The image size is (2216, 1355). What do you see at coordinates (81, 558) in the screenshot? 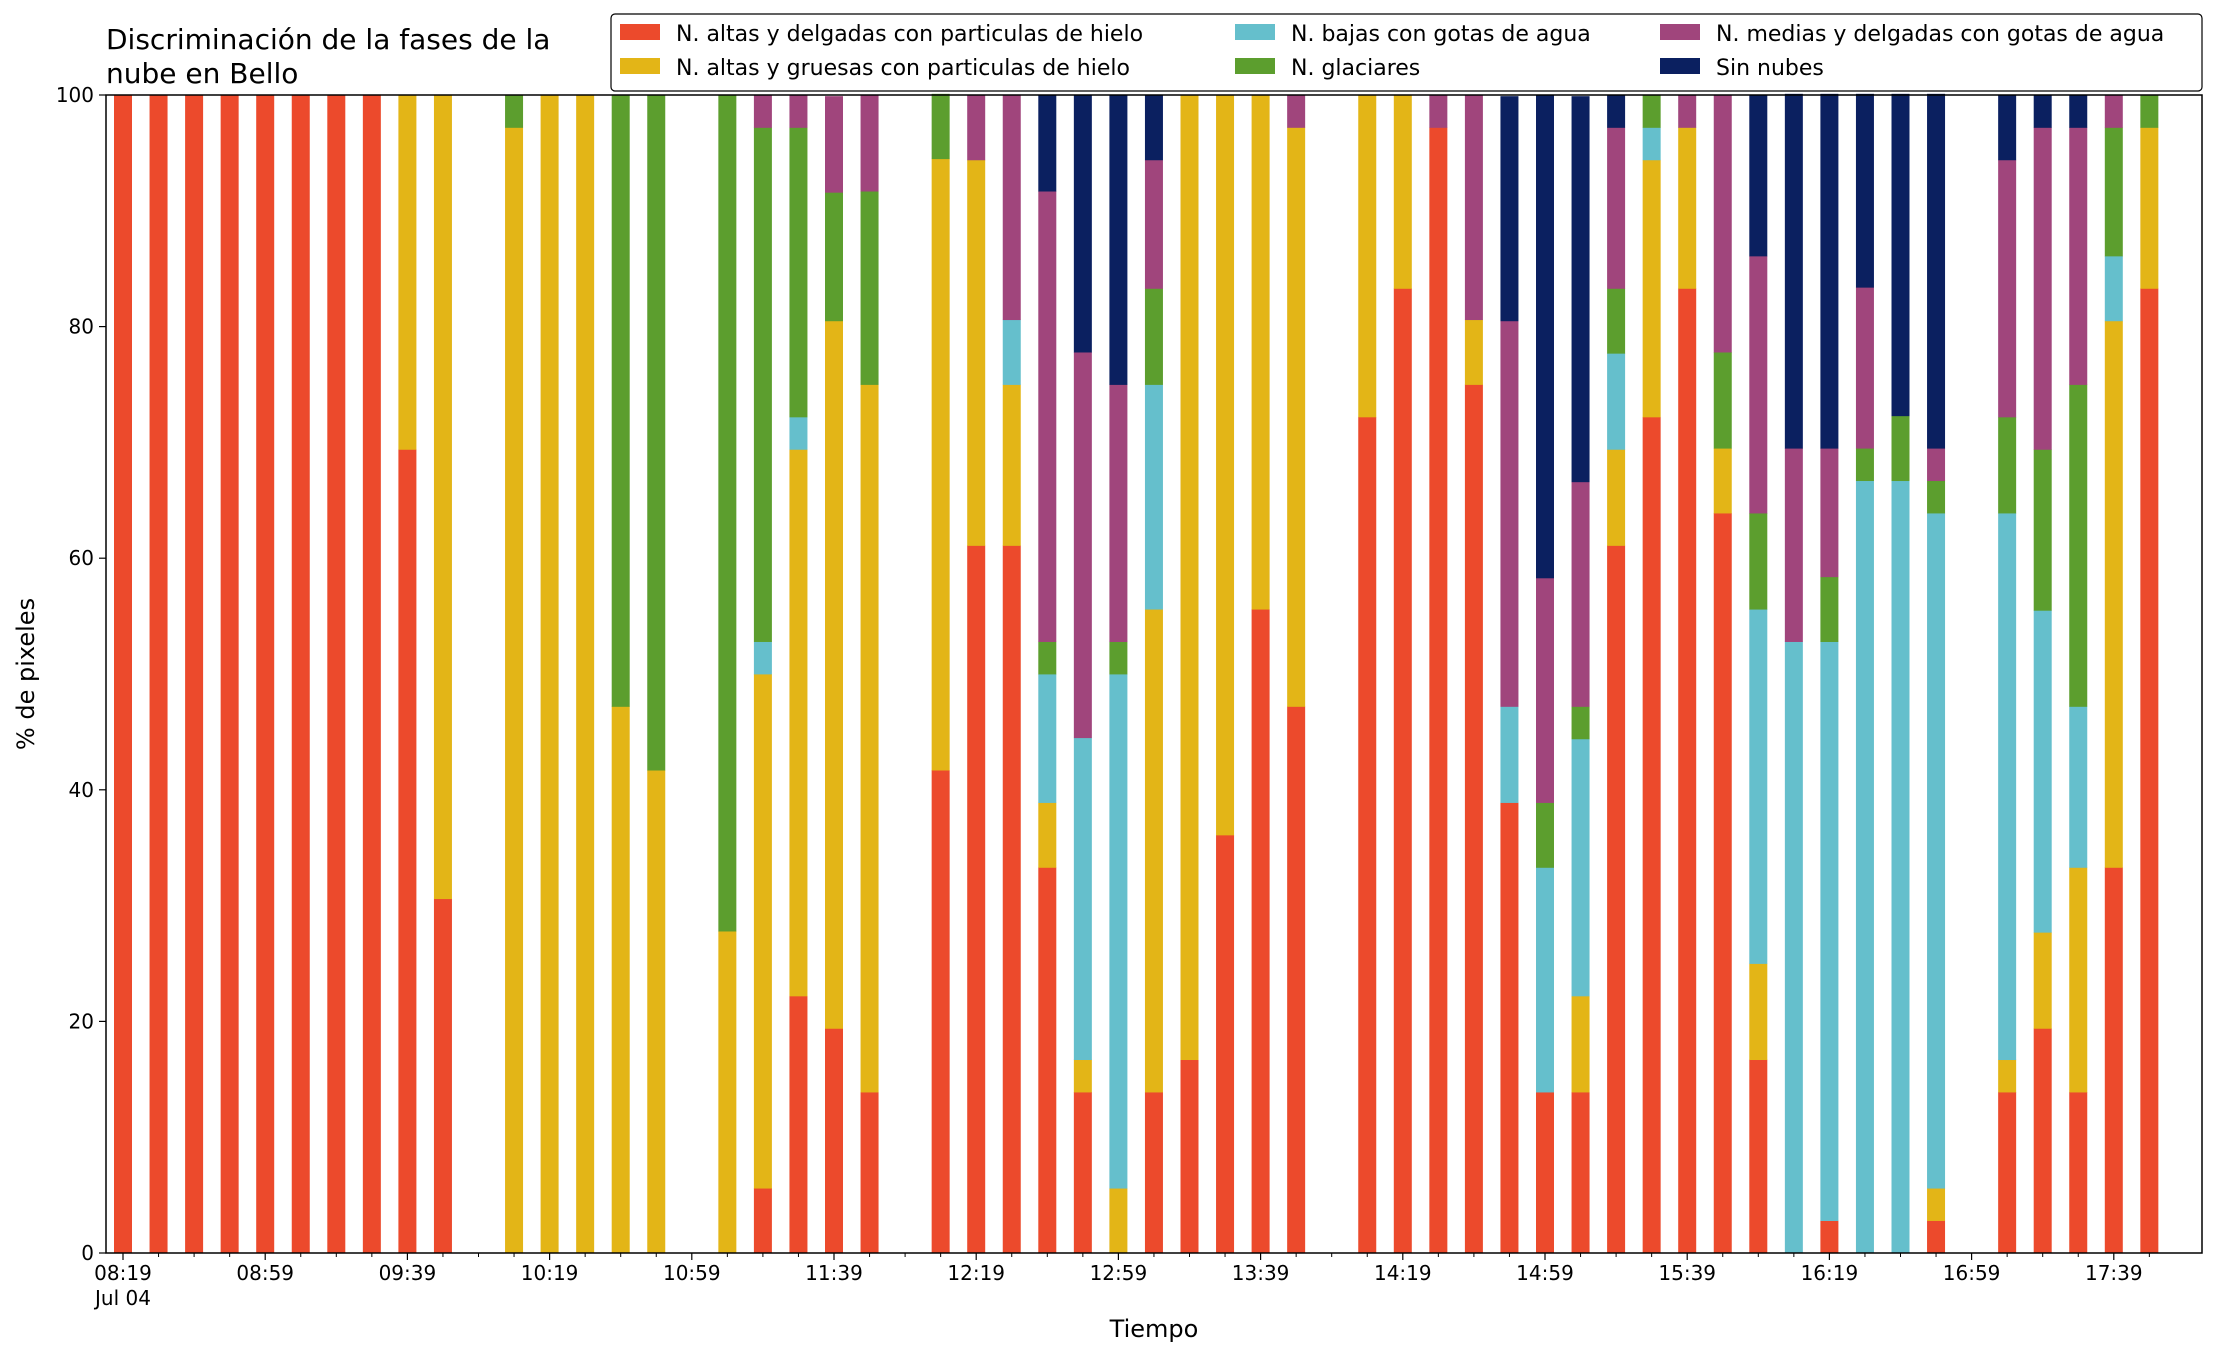
I see `y-tick-label: 60` at bounding box center [81, 558].